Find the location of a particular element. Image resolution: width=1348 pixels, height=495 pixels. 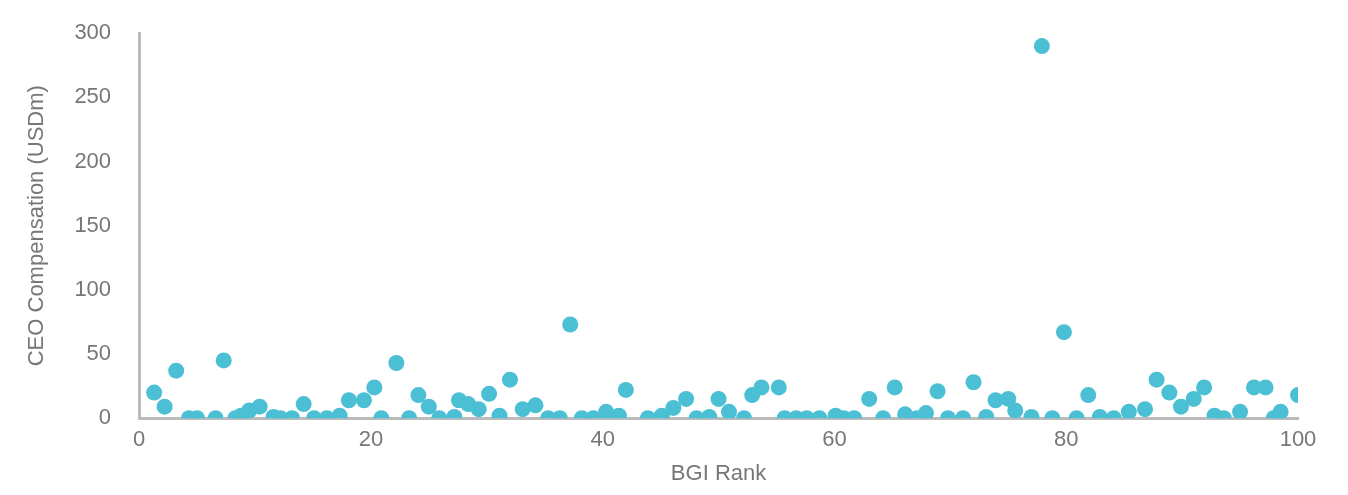

x-tick-label: 60 is located at coordinates (834, 439).